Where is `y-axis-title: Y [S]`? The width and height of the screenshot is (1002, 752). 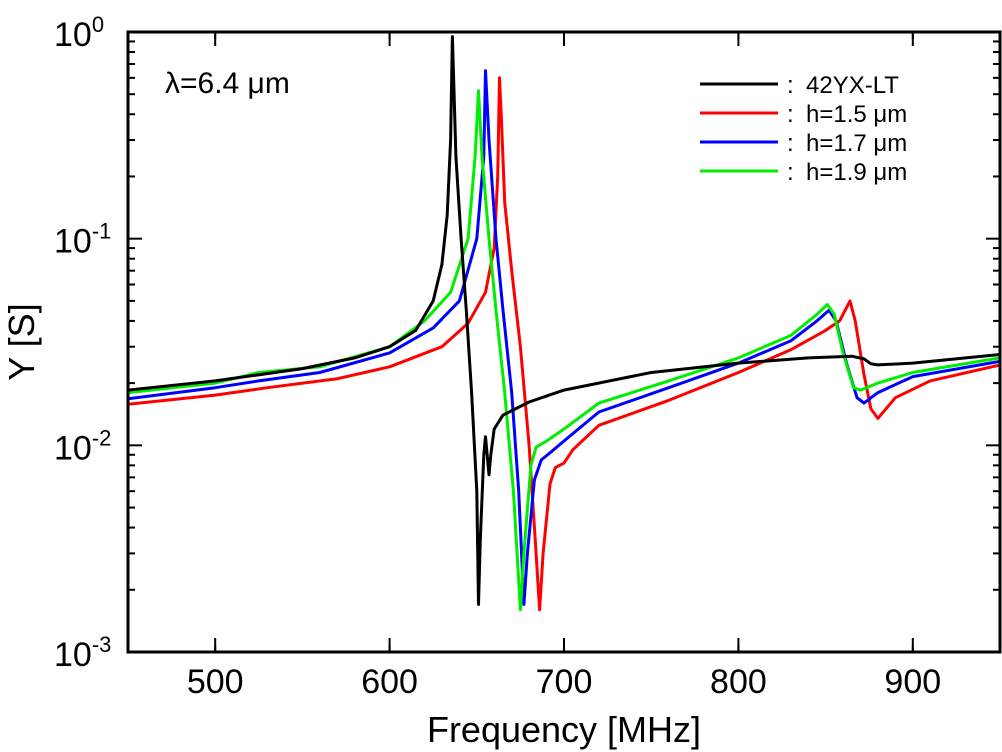 y-axis-title: Y [S] is located at coordinates (21, 341).